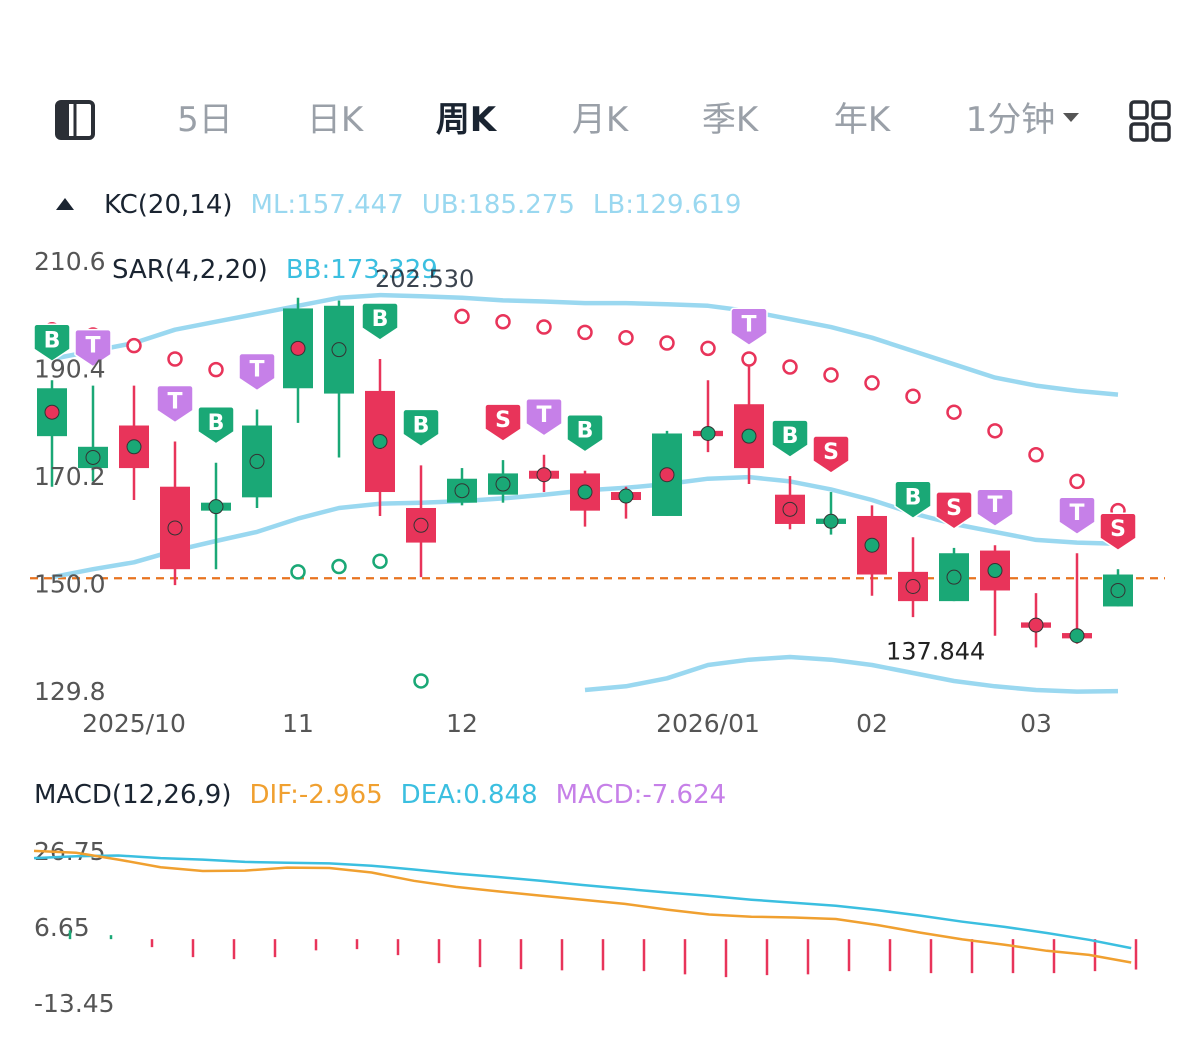 This screenshot has height=1048, width=1200. Describe the element at coordinates (70, 369) in the screenshot. I see `y-tick-label: 190.4` at that location.